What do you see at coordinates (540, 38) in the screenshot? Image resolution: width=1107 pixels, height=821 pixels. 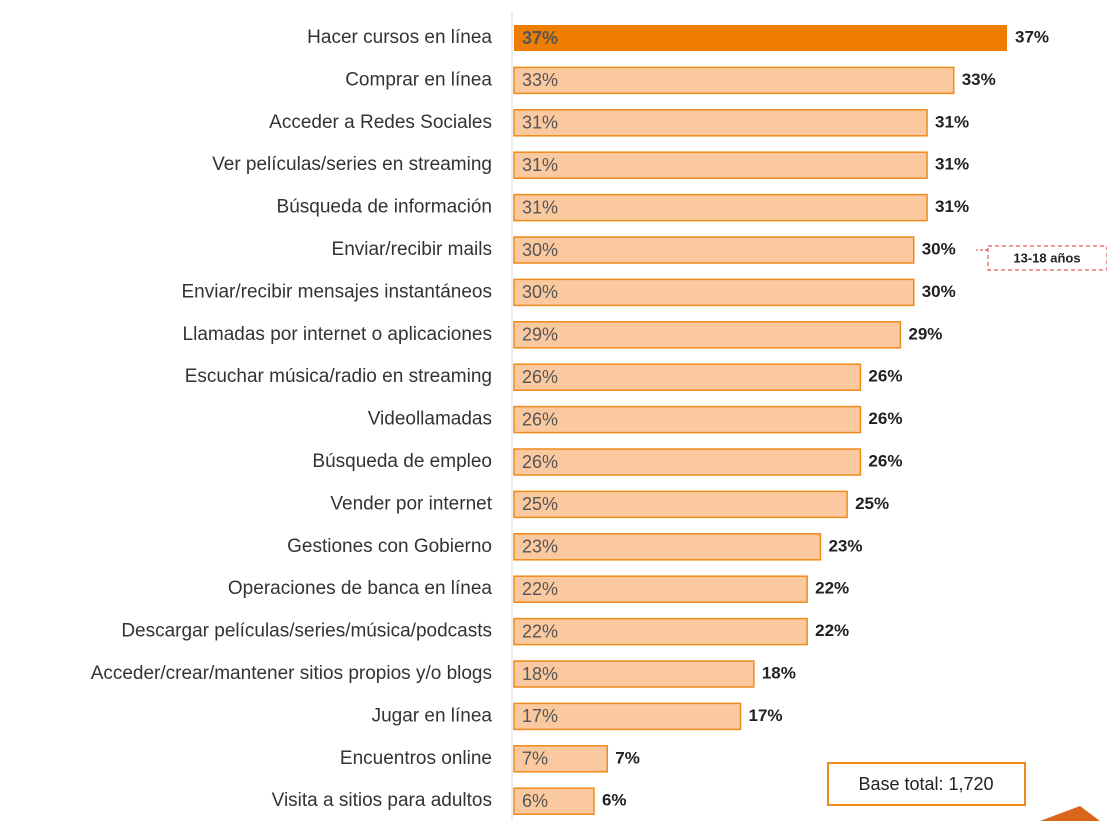 I see `bar-inner-label: 37%` at bounding box center [540, 38].